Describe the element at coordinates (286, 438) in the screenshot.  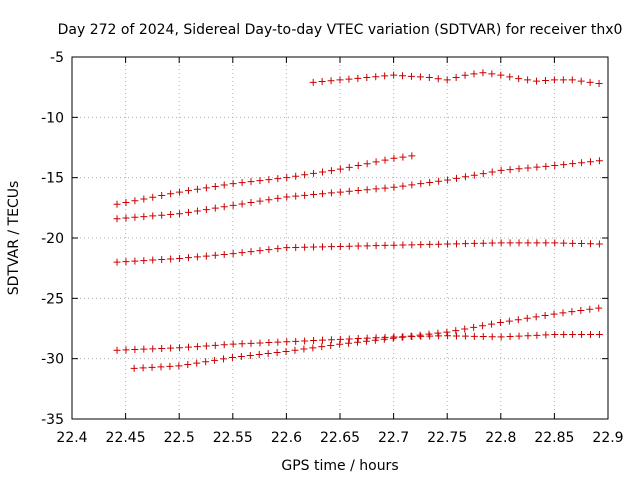
I see `x-tick-label: 22.6` at that location.